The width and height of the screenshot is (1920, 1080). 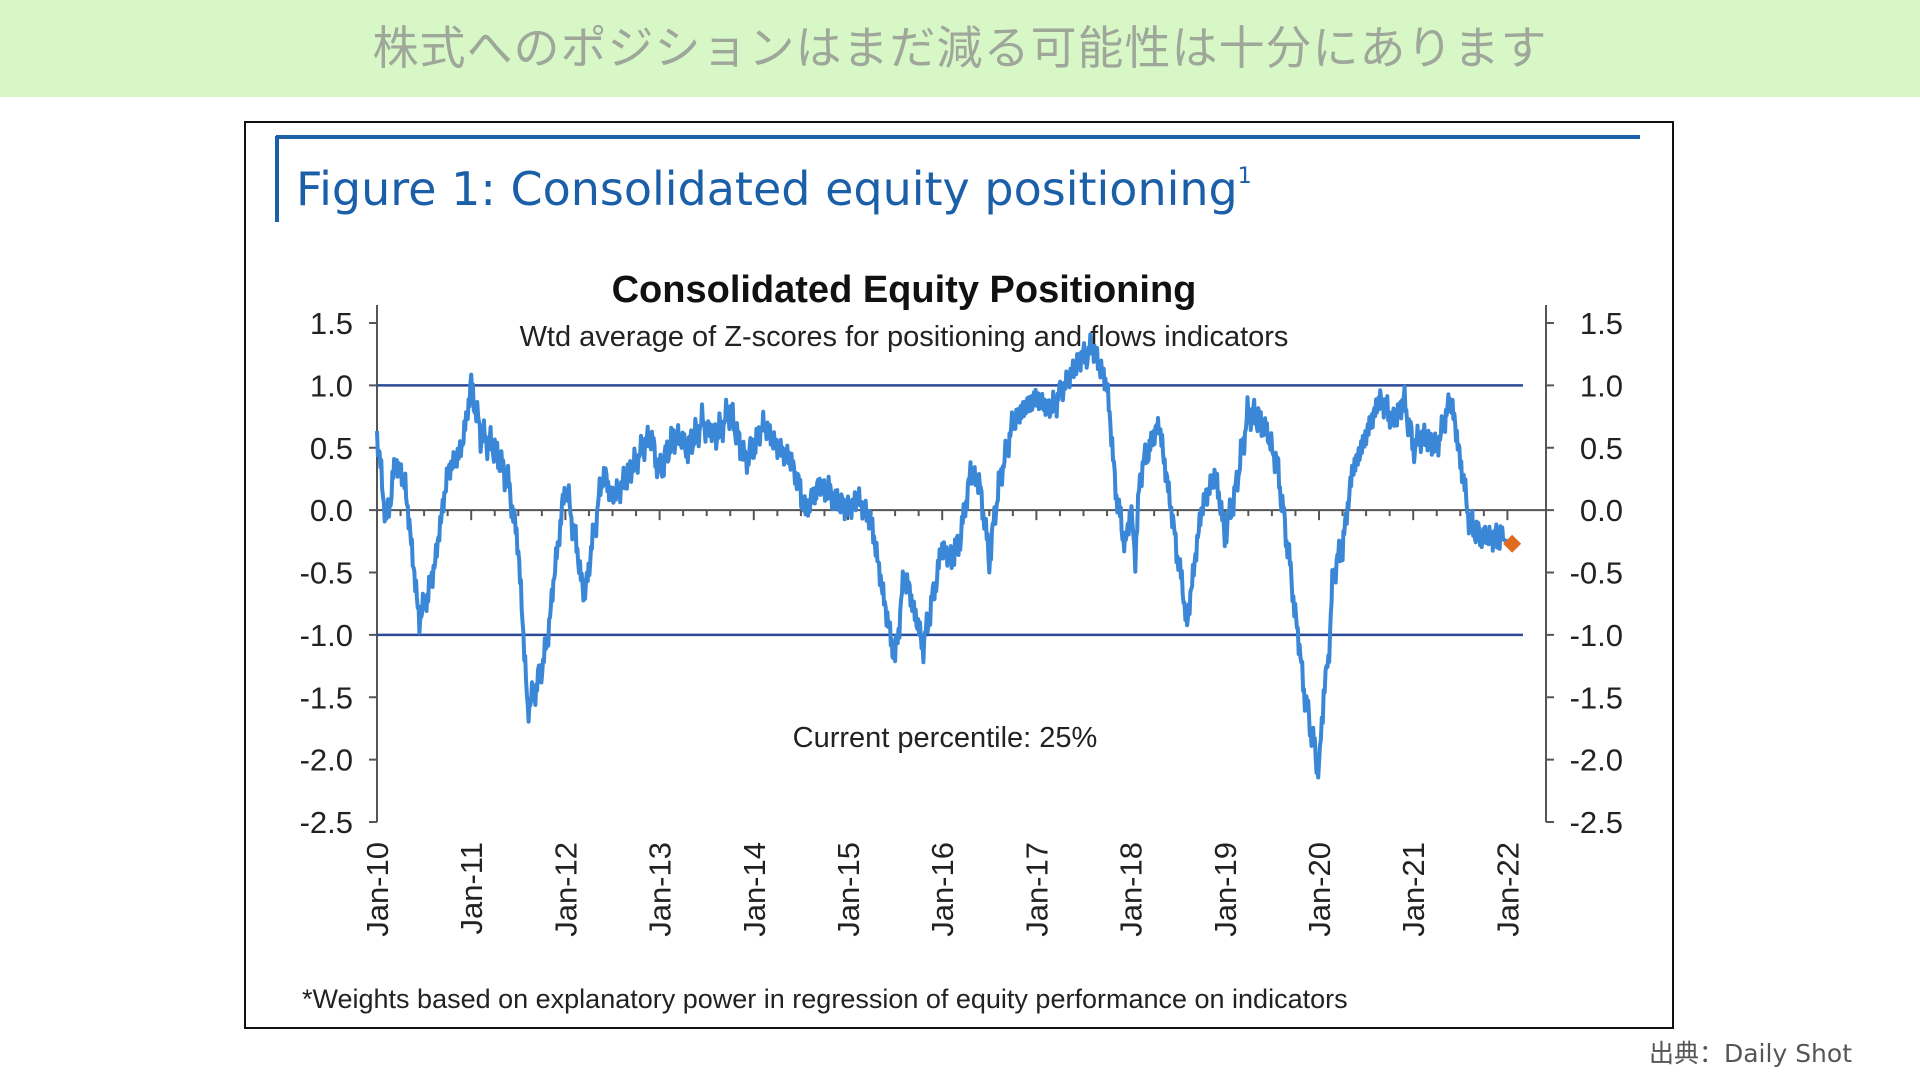 What do you see at coordinates (565, 889) in the screenshot?
I see `x-tick-label: Jan-12` at bounding box center [565, 889].